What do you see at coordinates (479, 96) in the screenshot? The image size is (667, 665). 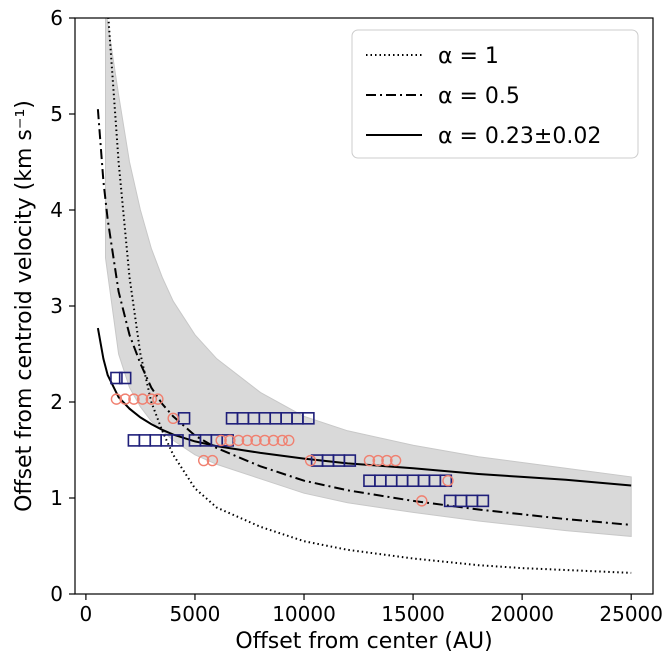 I see `legend-label-alpha-05: α = 0.5` at bounding box center [479, 96].